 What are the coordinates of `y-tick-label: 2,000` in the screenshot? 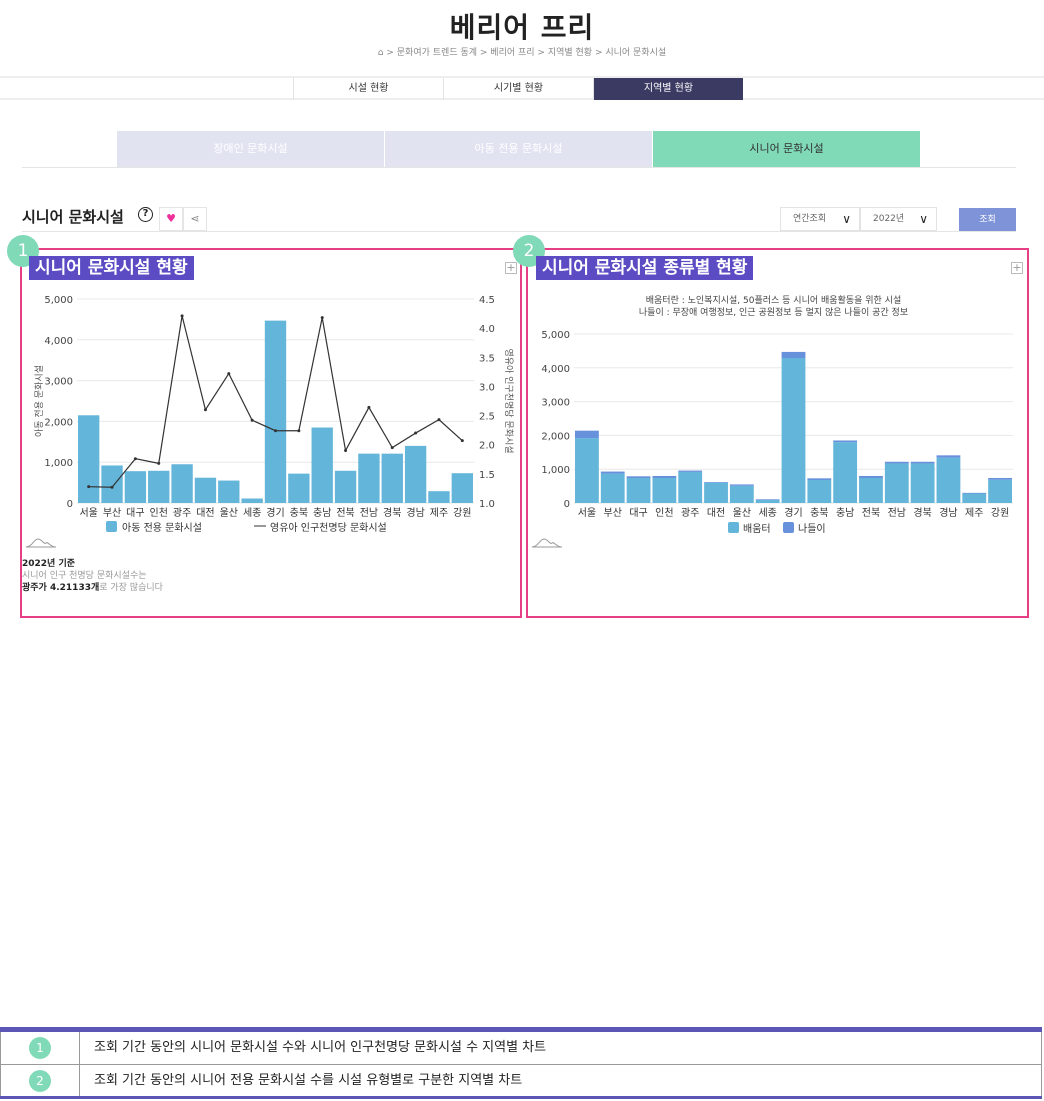 It's located at (555, 436).